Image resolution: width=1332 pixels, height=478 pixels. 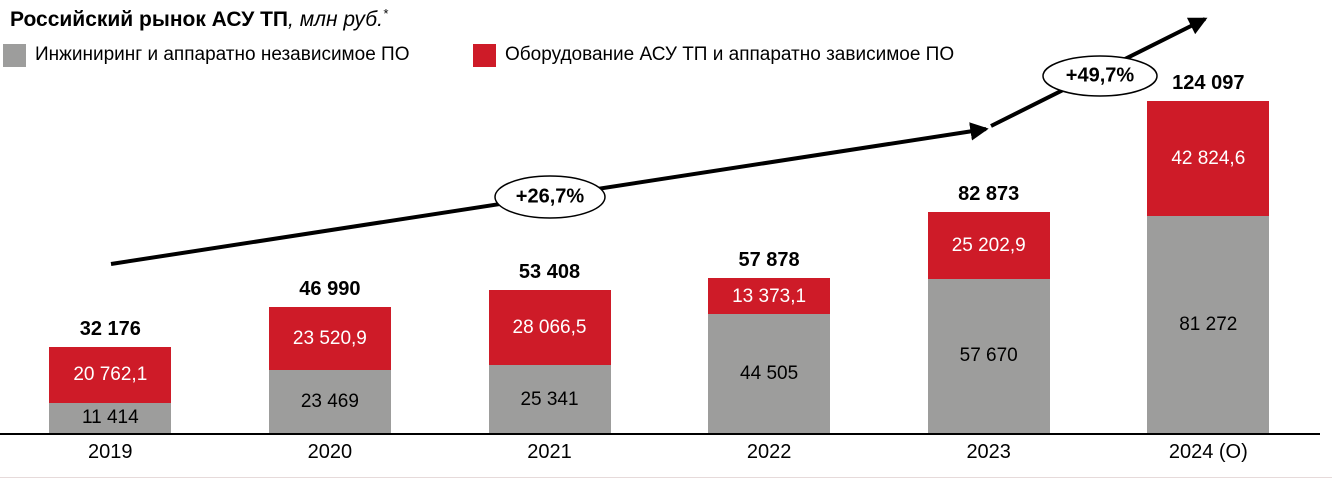 I want to click on bar-segment-gray-2024 (О): 81 272, so click(x=1208, y=324).